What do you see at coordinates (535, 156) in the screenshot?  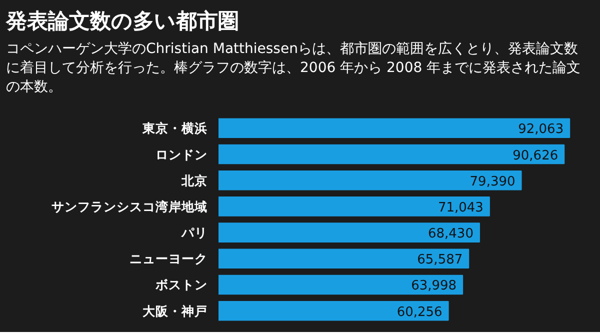 I see `data-label: 90,626` at bounding box center [535, 156].